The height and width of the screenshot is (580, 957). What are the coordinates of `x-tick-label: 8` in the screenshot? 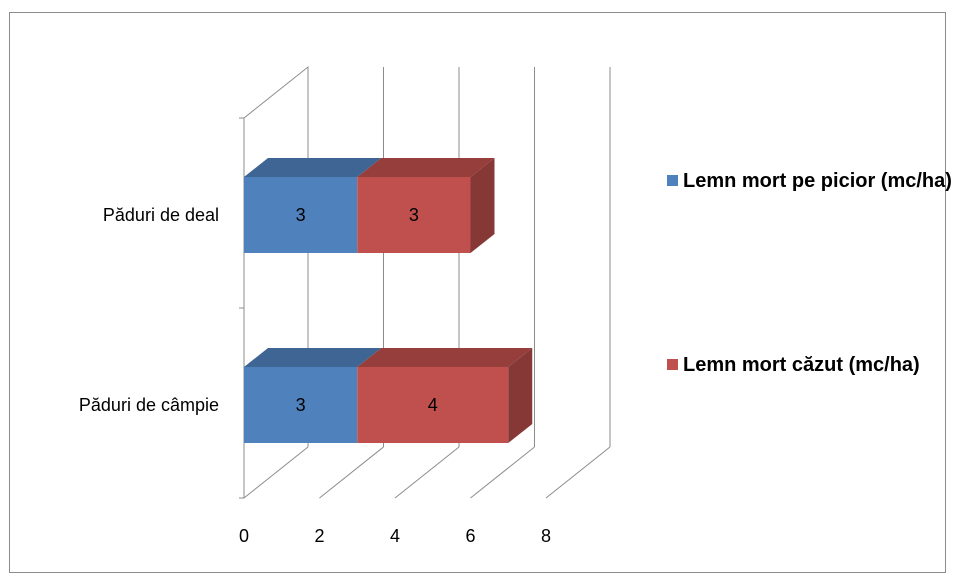 It's located at (546, 536).